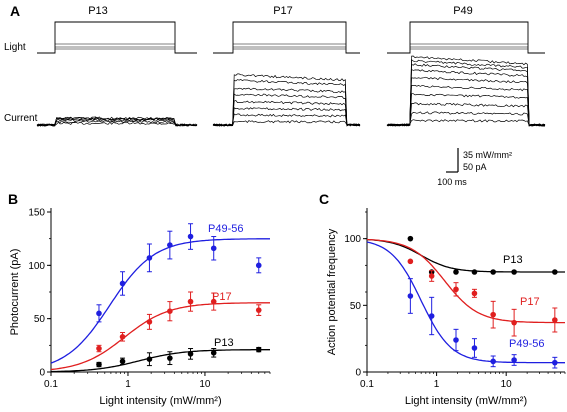 The width and height of the screenshot is (567, 412). What do you see at coordinates (225, 229) in the screenshot?
I see `series-label: P49-56` at bounding box center [225, 229].